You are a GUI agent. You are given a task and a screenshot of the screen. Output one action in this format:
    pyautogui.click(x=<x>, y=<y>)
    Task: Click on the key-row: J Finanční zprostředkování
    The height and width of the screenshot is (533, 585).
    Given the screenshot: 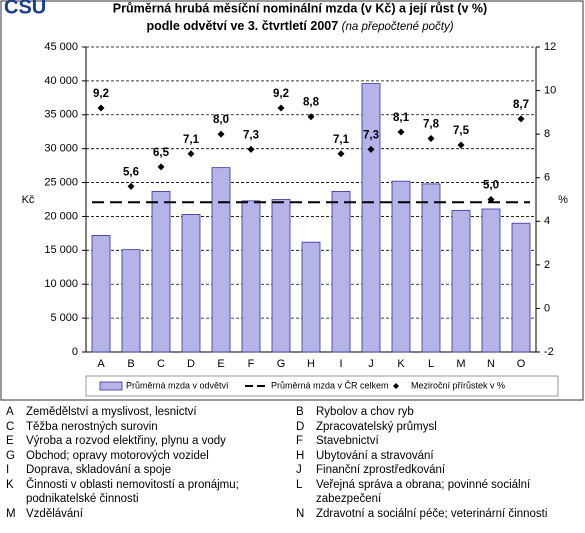 What is the action you would take?
    pyautogui.click(x=438, y=470)
    